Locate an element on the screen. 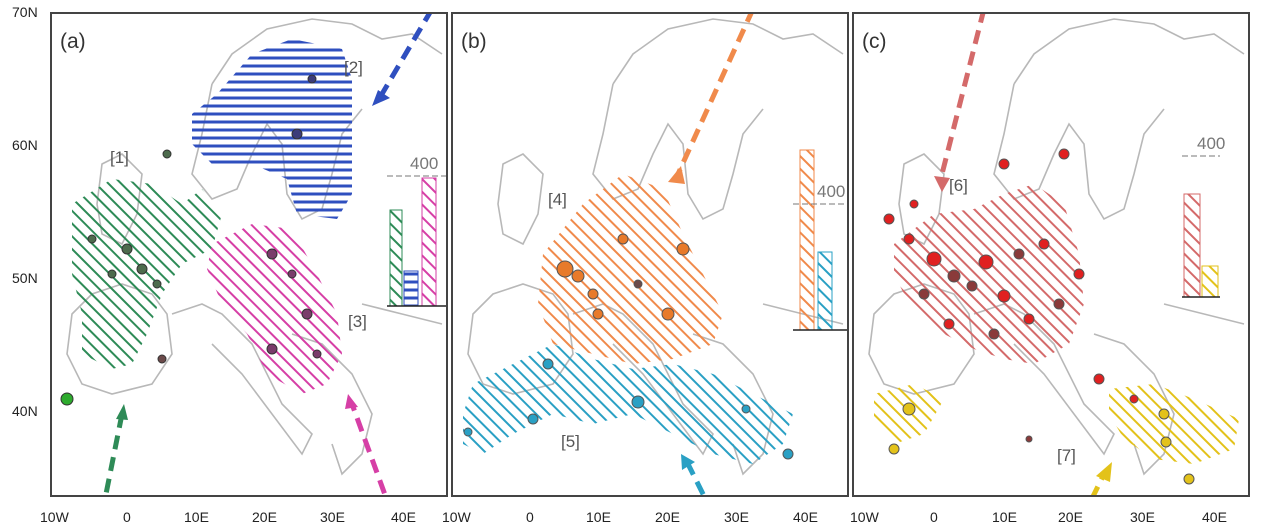  x-tick-10e-c: 10E is located at coordinates (1004, 517).